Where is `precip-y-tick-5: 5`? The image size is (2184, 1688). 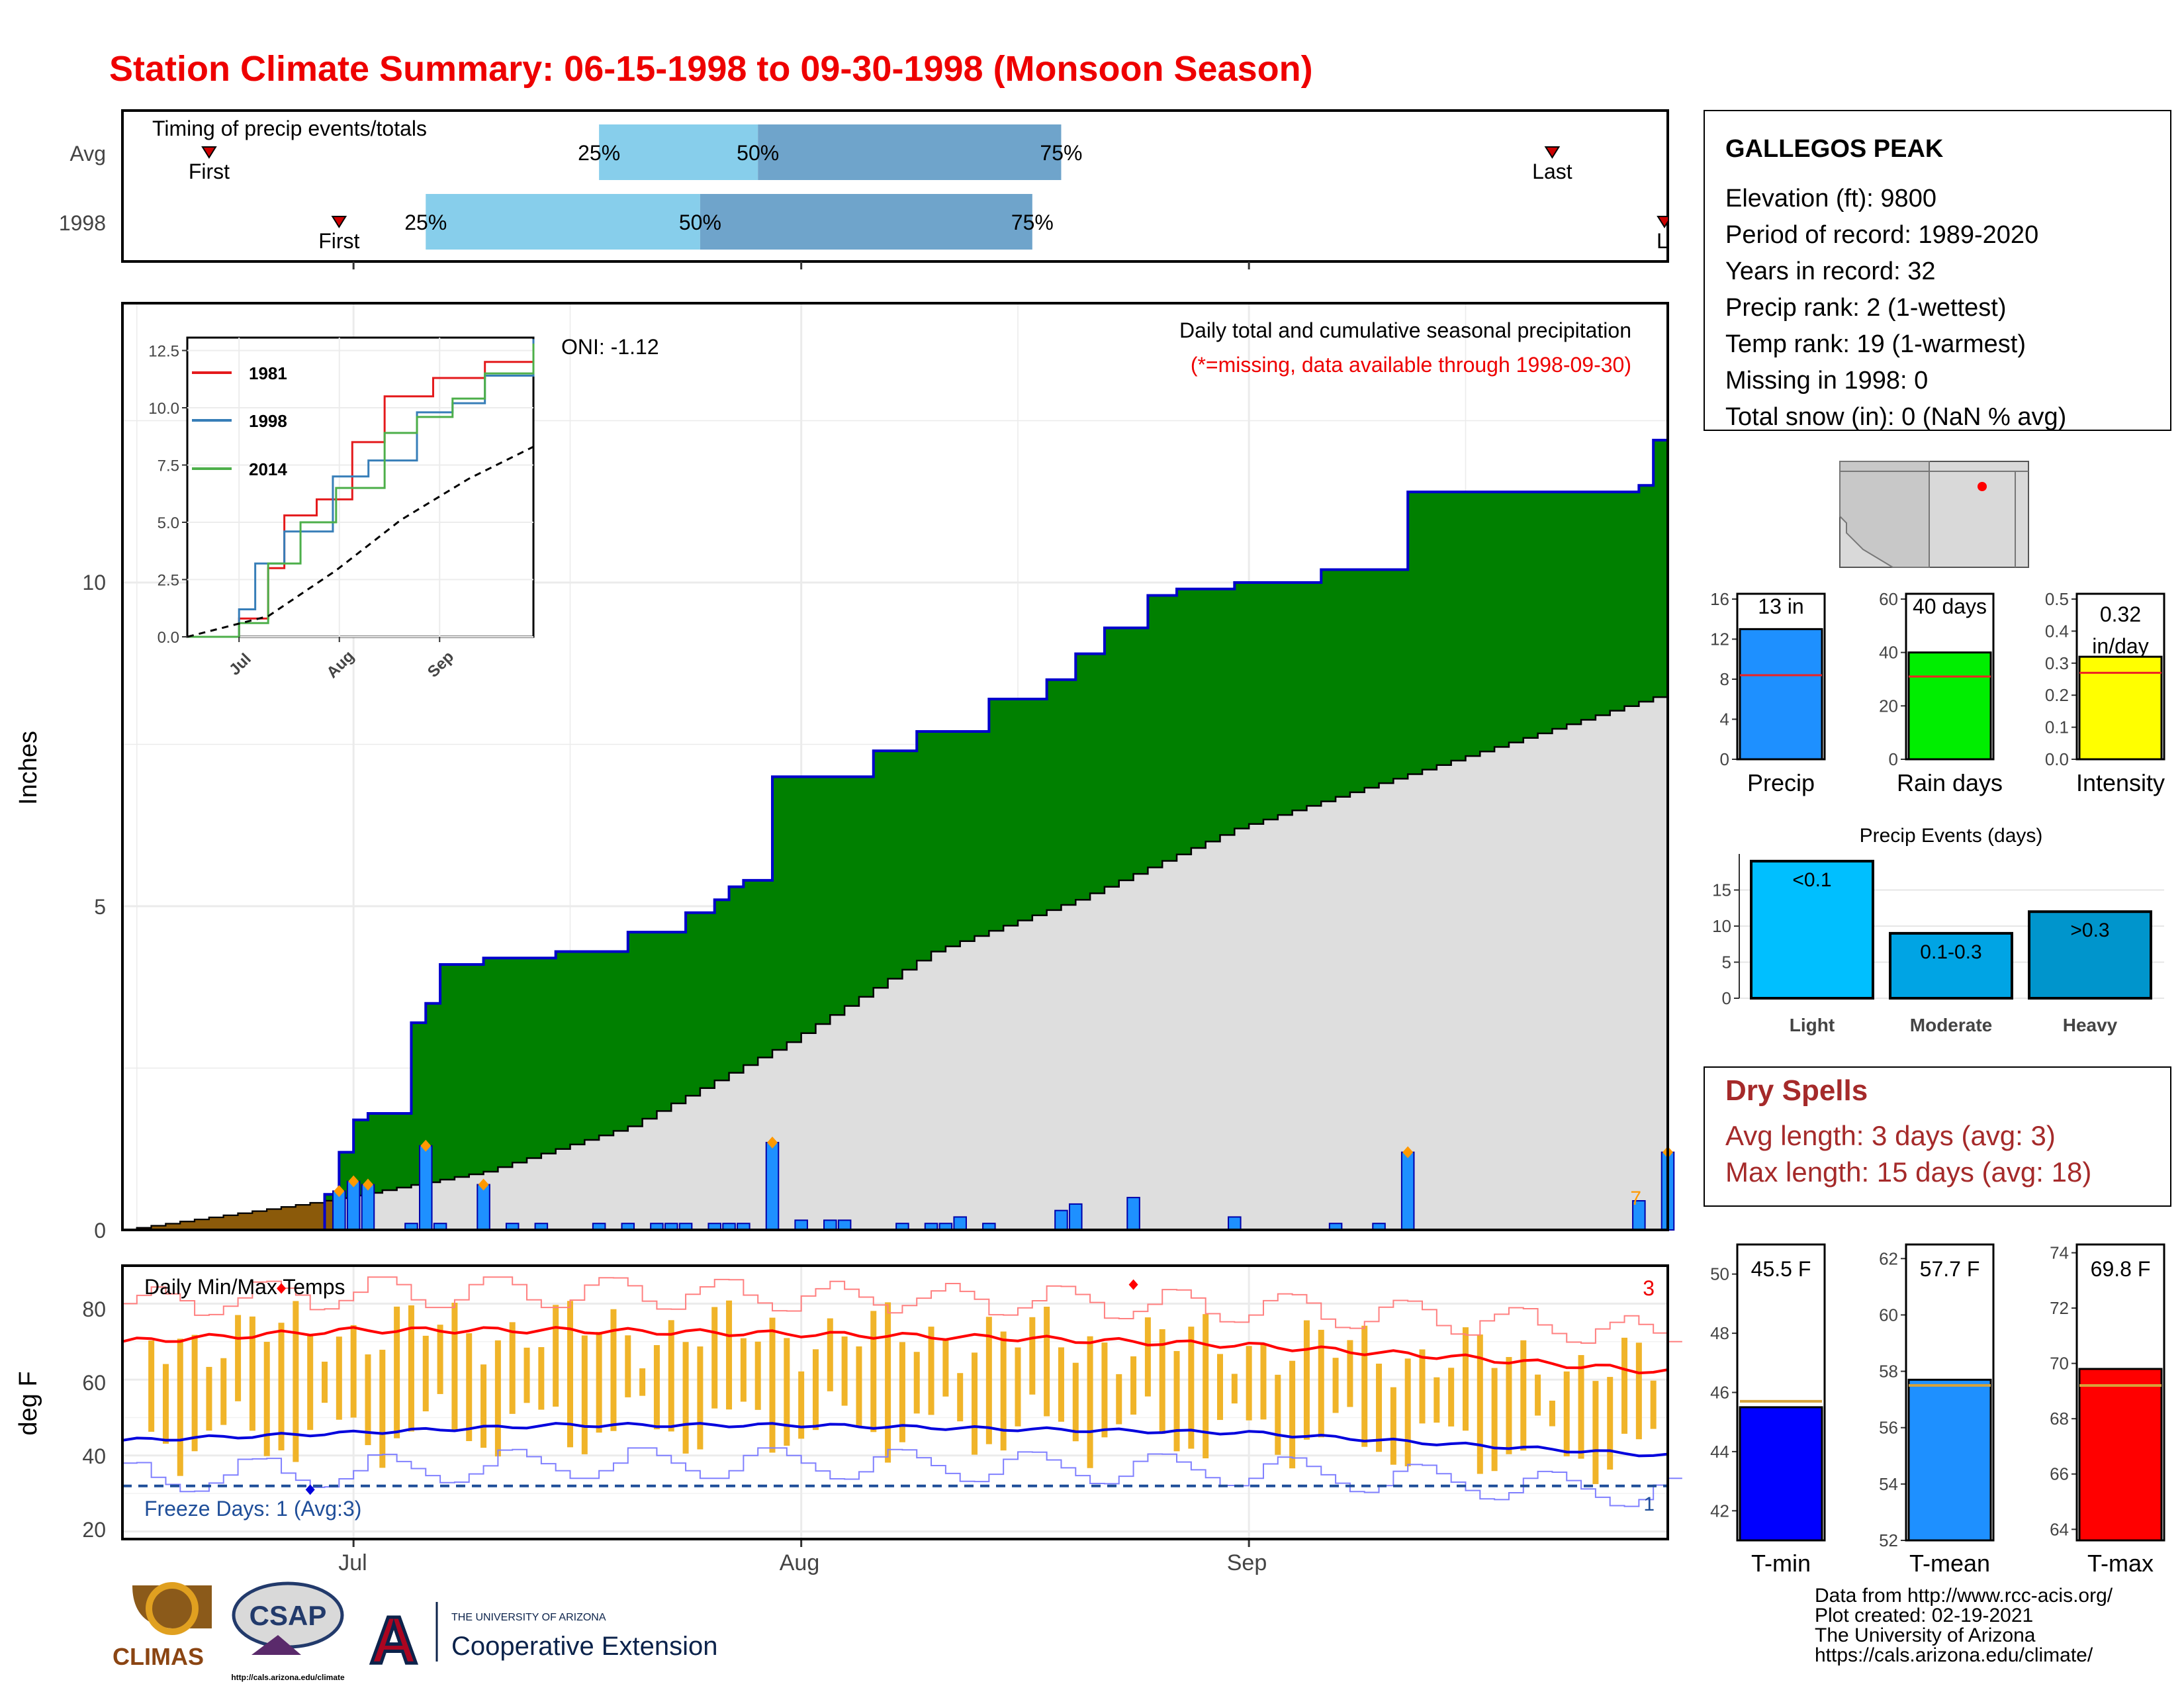 precip-y-tick-5: 5 is located at coordinates (100, 907).